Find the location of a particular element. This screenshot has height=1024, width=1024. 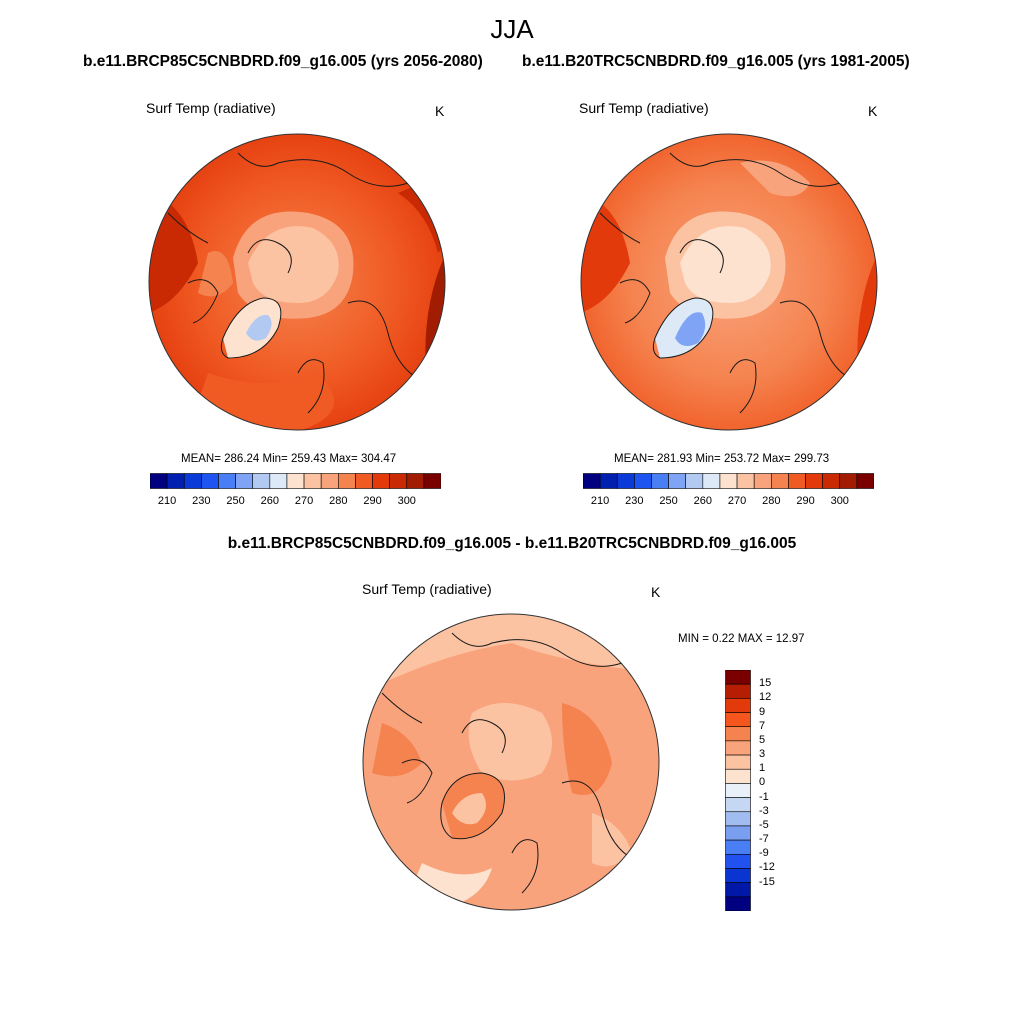

left-polar-map is located at coordinates (297, 282).